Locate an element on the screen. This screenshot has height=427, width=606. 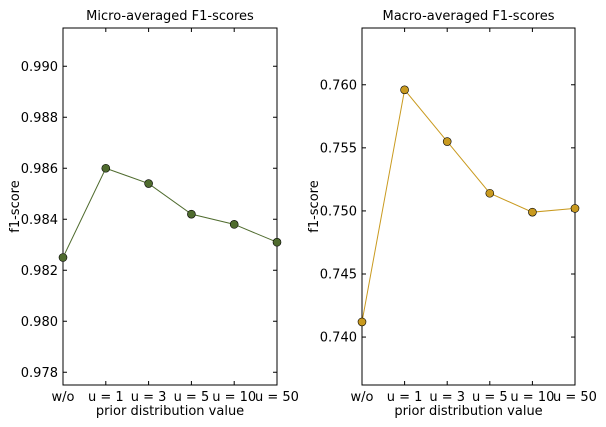
y-tick-label: 0.988 is located at coordinates (39, 118).